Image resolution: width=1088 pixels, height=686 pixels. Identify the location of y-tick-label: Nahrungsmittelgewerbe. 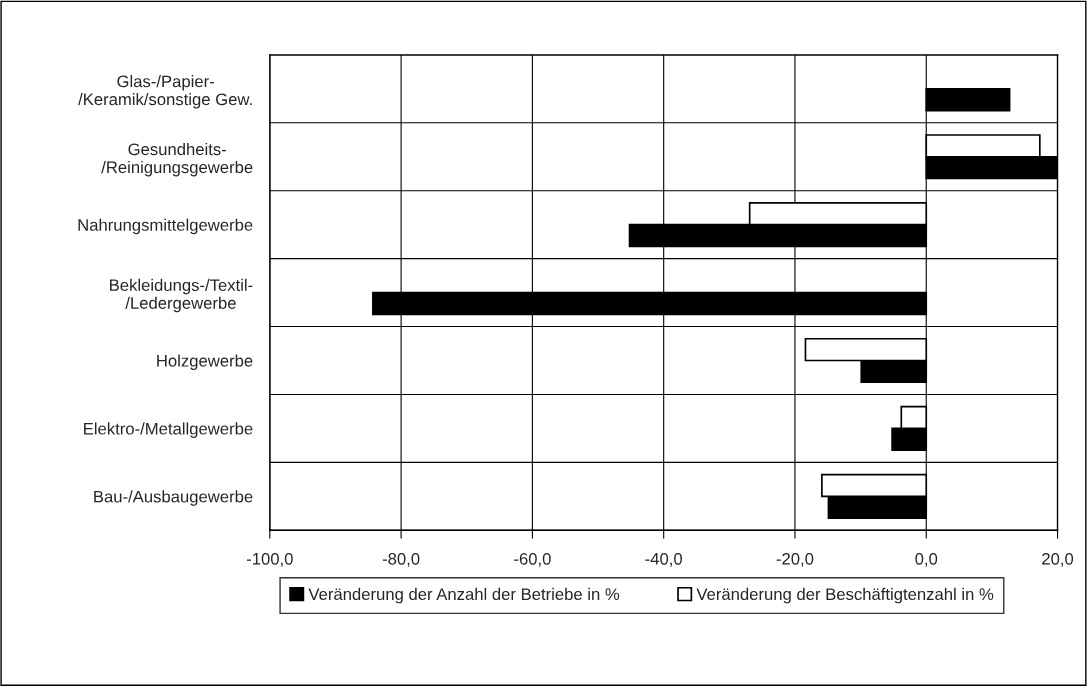
(165, 226).